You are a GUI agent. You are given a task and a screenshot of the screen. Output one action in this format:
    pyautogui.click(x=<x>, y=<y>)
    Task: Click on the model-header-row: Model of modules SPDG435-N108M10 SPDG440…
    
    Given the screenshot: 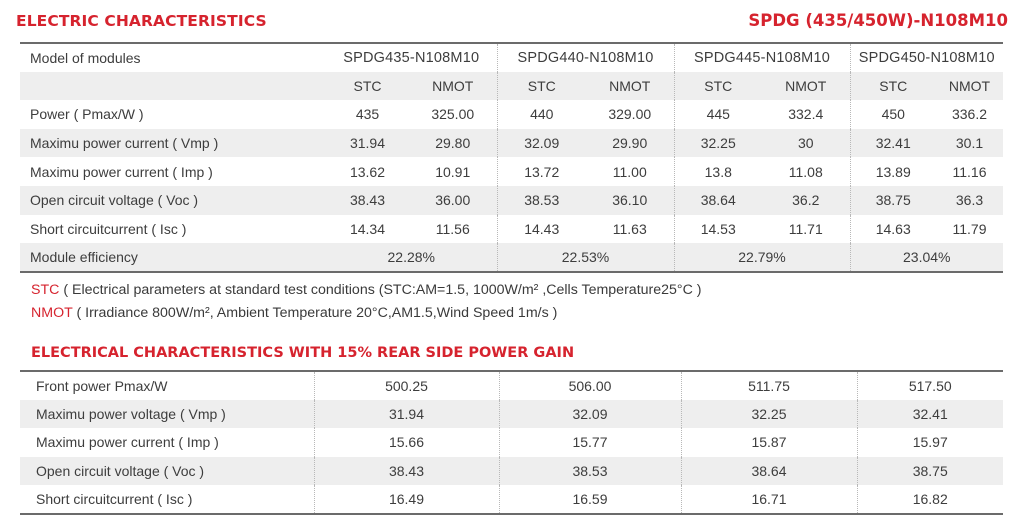 What is the action you would take?
    pyautogui.click(x=511, y=57)
    